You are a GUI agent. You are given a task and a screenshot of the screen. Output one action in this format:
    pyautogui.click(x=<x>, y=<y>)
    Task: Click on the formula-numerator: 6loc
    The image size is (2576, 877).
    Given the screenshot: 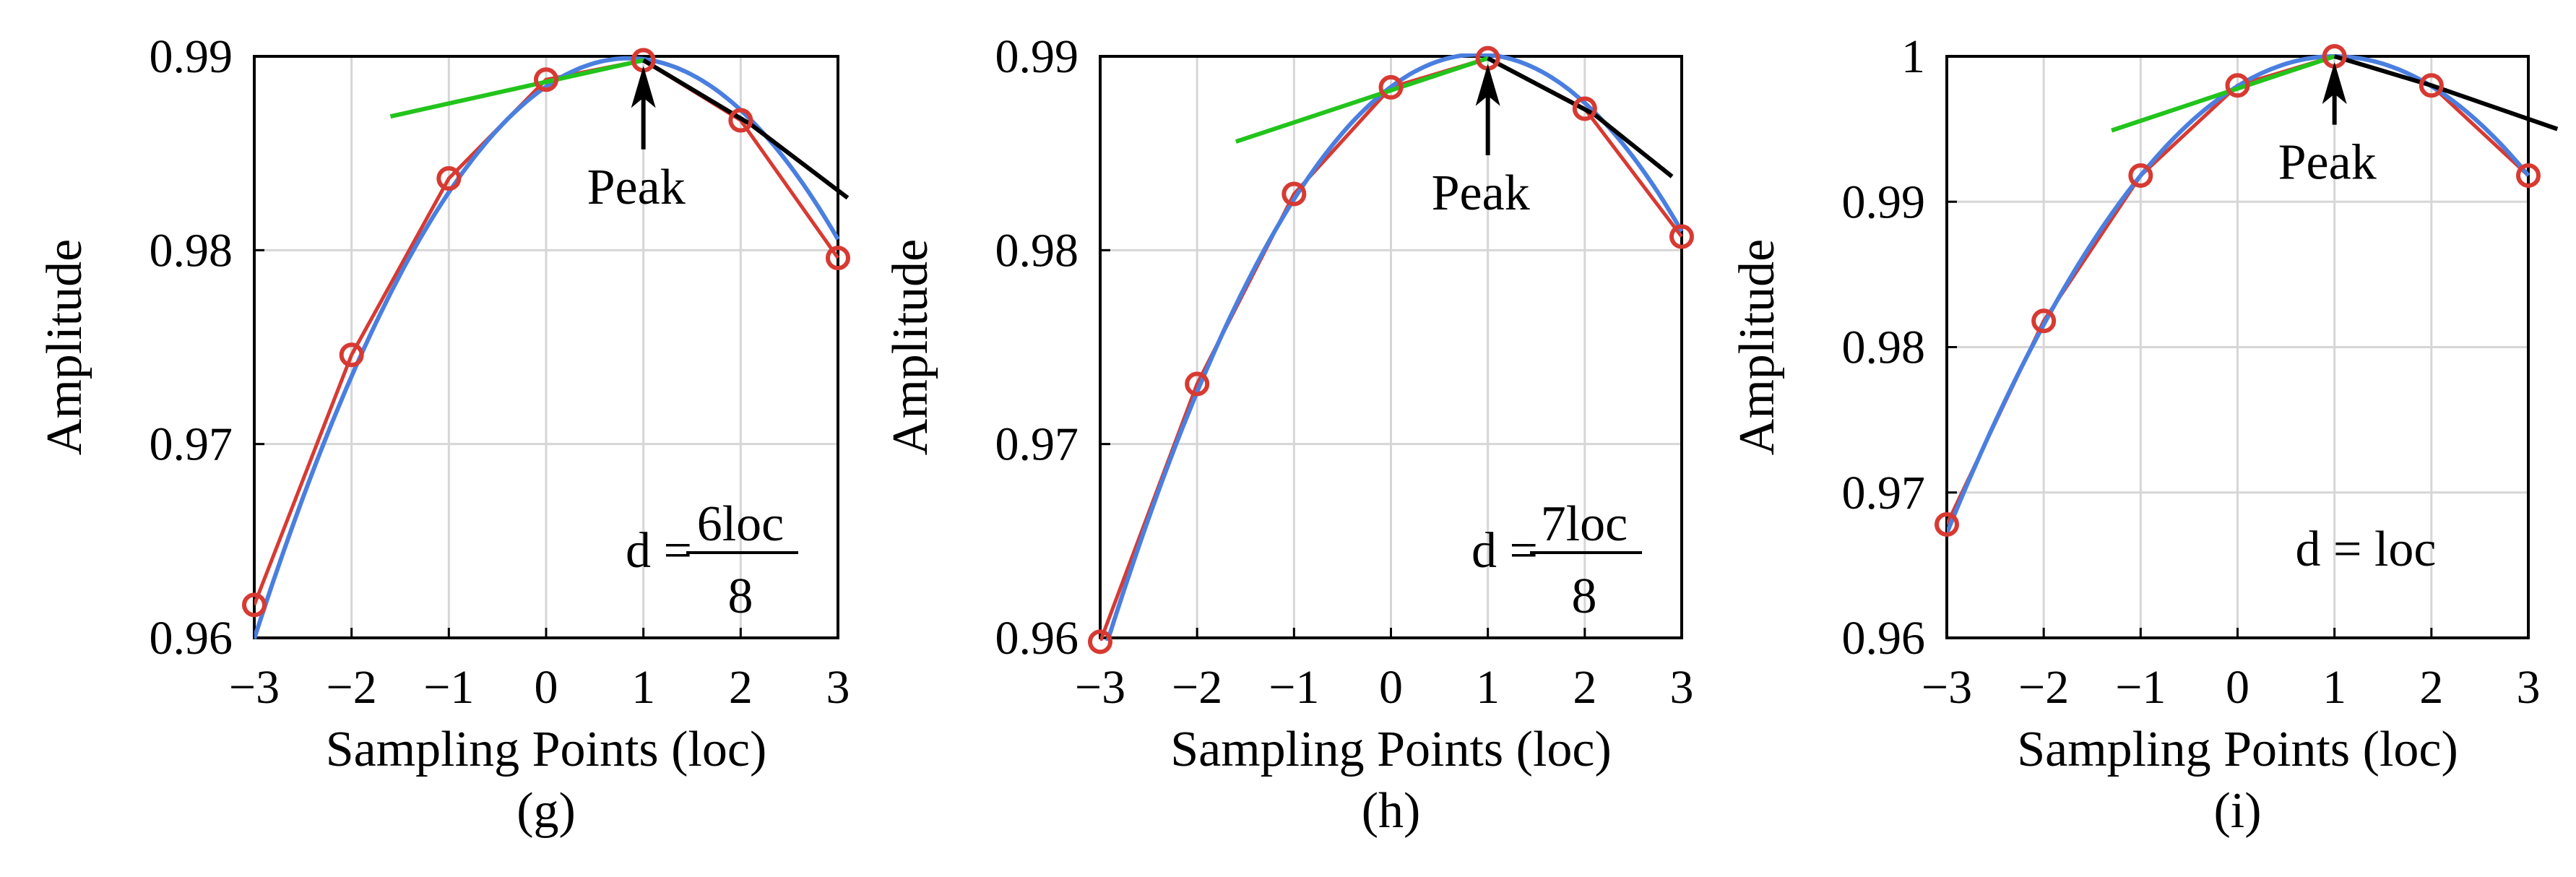 What is the action you would take?
    pyautogui.click(x=741, y=524)
    